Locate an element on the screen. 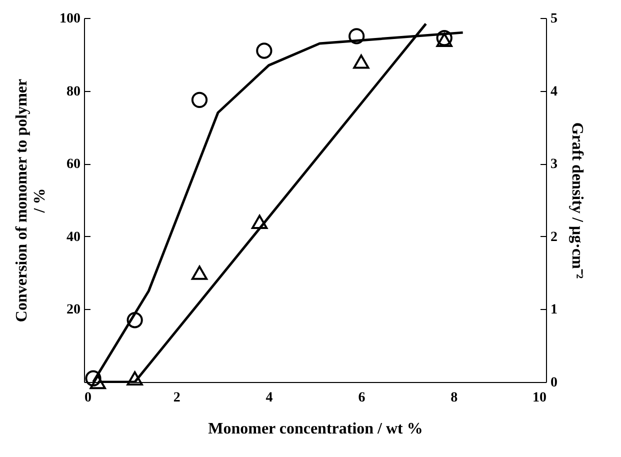  y2-tick-label: 3 is located at coordinates (554, 164).